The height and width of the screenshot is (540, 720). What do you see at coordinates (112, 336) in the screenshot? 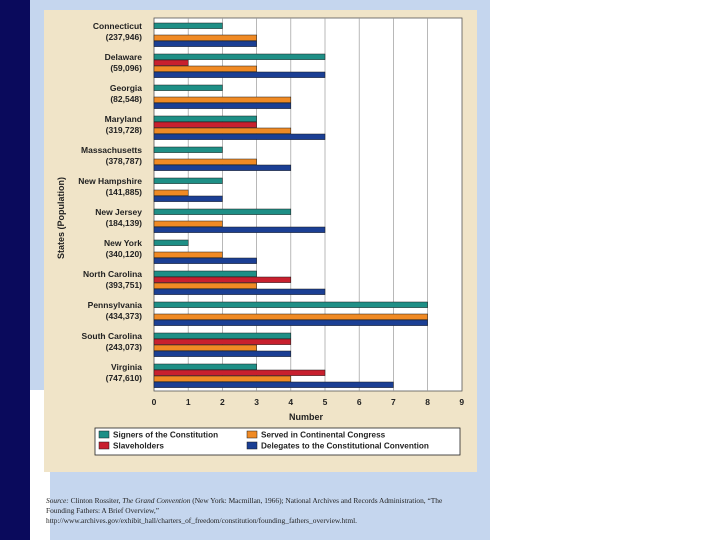
I see `state-name-label: South Carolina` at bounding box center [112, 336].